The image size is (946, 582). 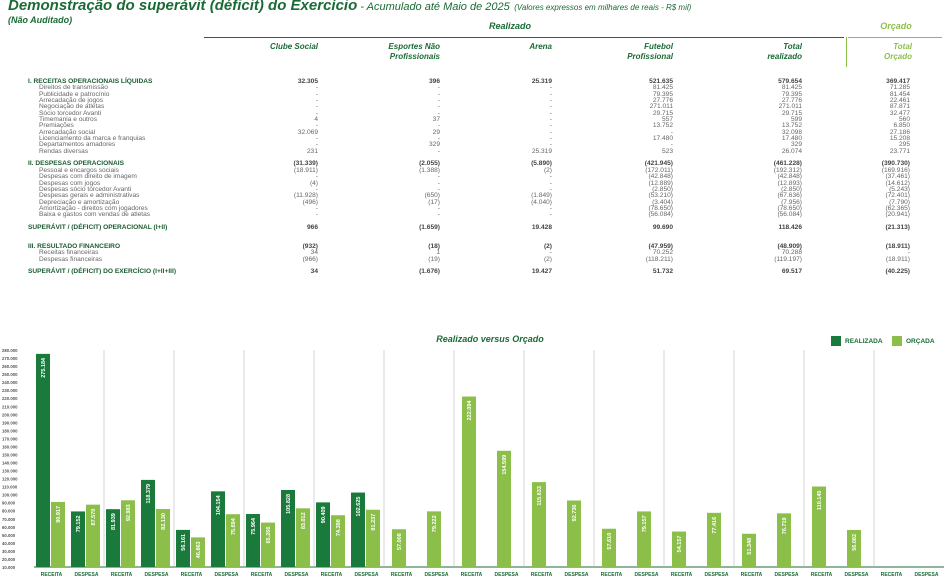 What do you see at coordinates (434, 145) in the screenshot?
I see `cell-value: 329` at bounding box center [434, 145].